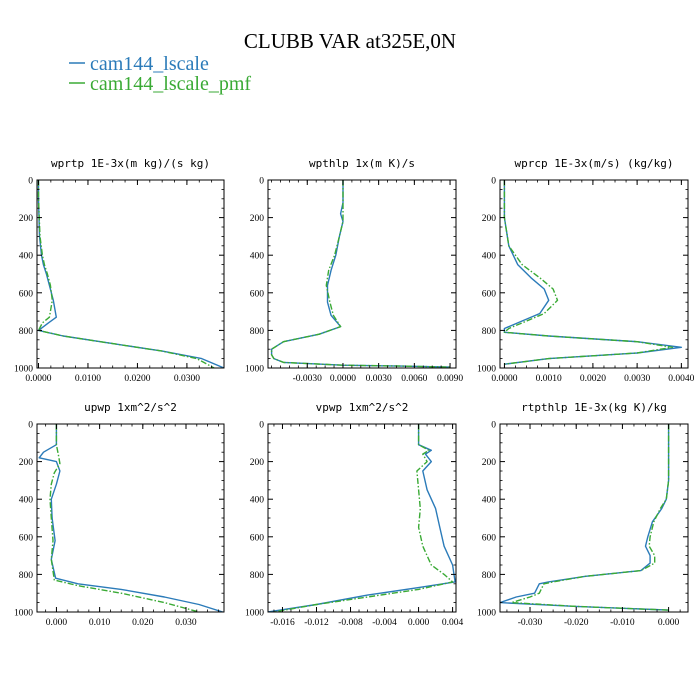 The image size is (700, 700). What do you see at coordinates (362, 407) in the screenshot?
I see `panel-title: vpwp 1xm^2/s^2` at bounding box center [362, 407].